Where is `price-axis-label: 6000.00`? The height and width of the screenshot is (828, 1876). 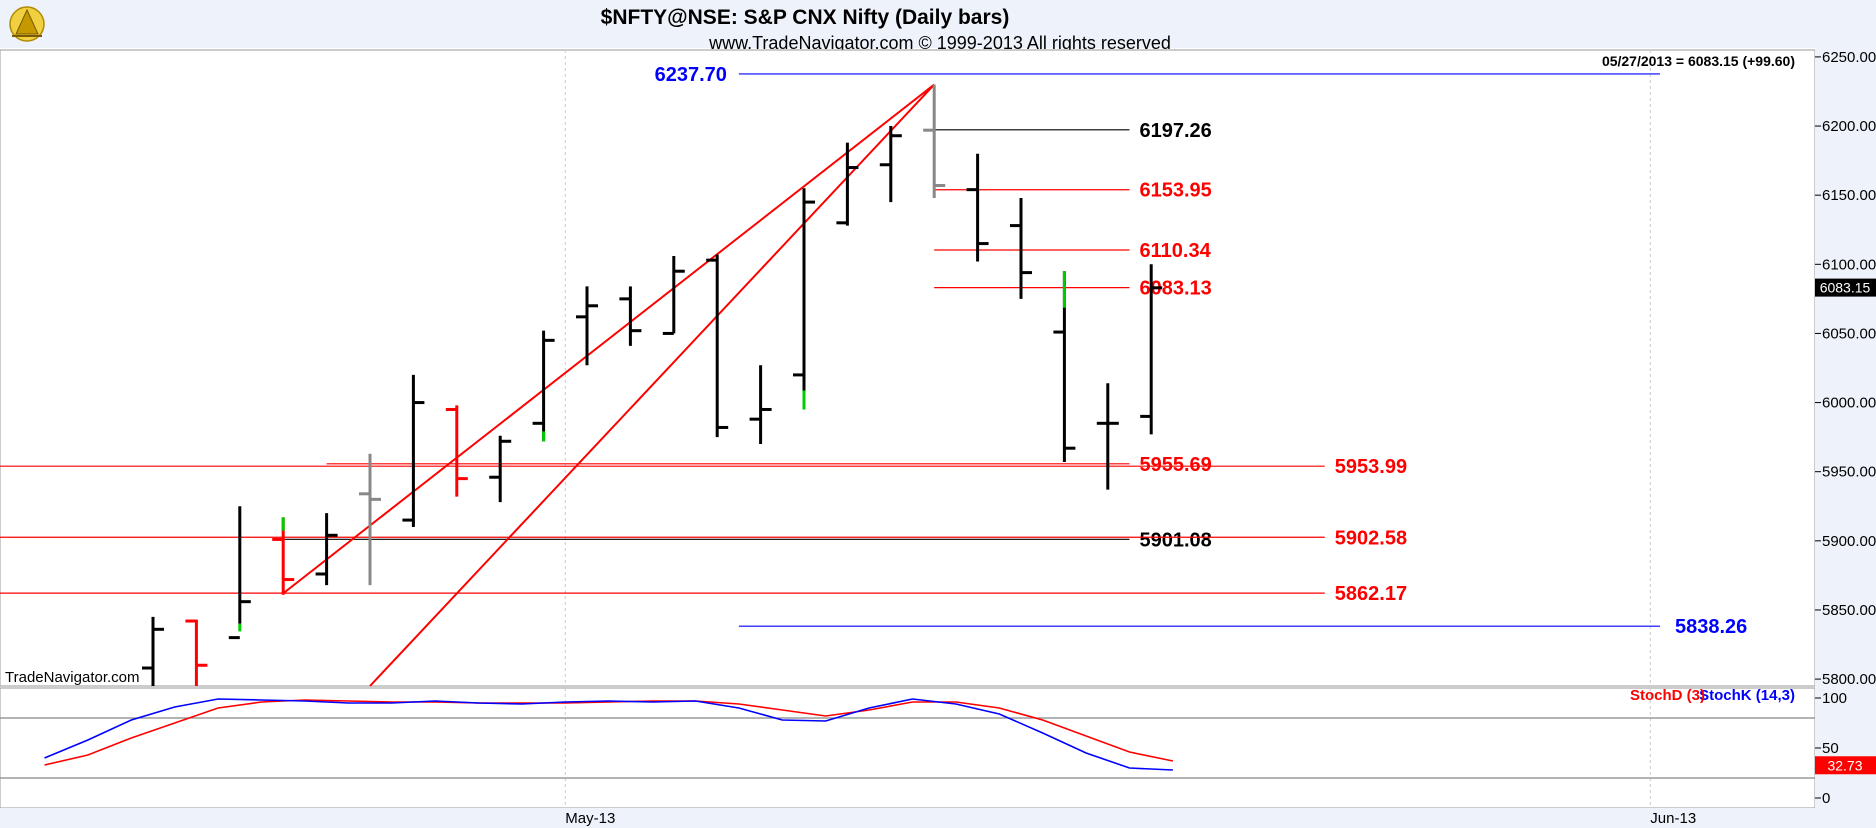 price-axis-label: 6000.00 is located at coordinates (1849, 403).